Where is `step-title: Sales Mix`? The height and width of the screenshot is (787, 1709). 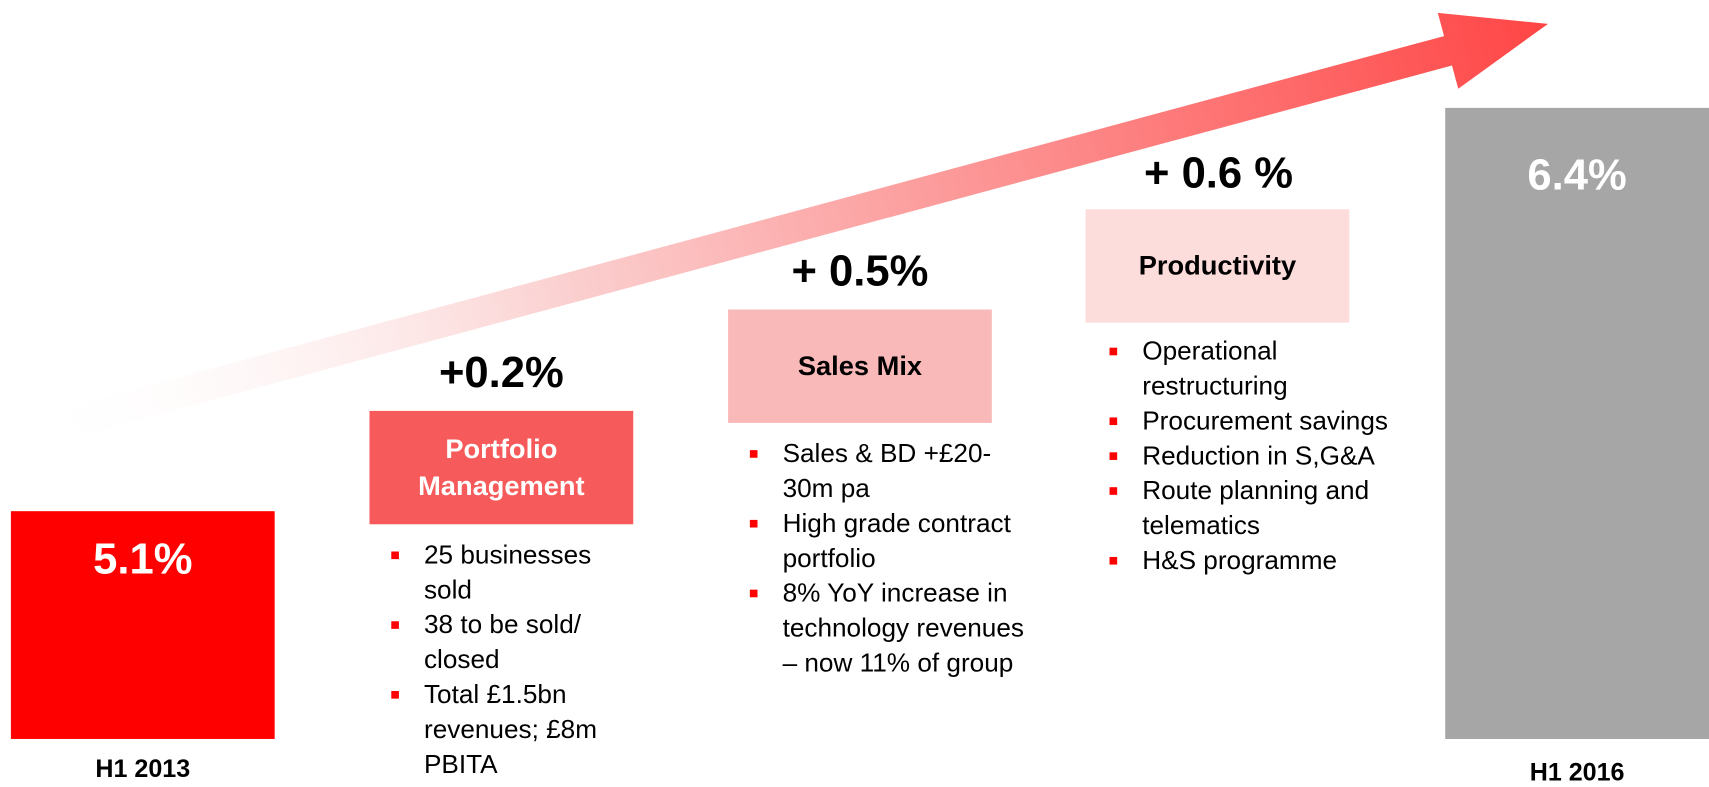 step-title: Sales Mix is located at coordinates (860, 366).